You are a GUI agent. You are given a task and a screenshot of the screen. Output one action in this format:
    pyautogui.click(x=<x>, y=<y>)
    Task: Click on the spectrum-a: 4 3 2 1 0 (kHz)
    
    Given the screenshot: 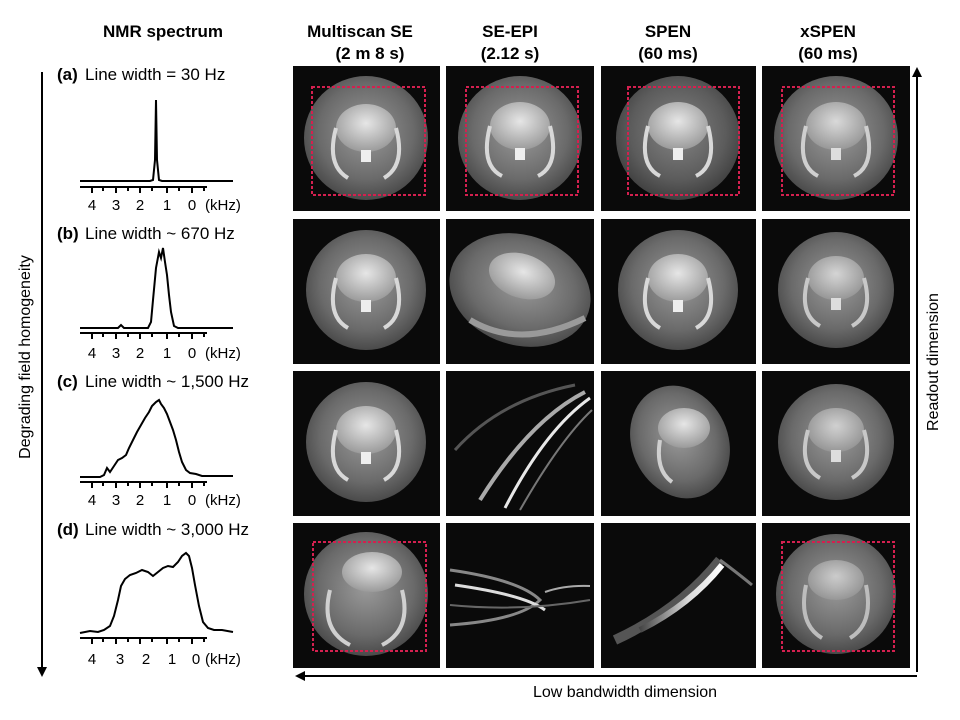 What is the action you would take?
    pyautogui.click(x=160, y=156)
    